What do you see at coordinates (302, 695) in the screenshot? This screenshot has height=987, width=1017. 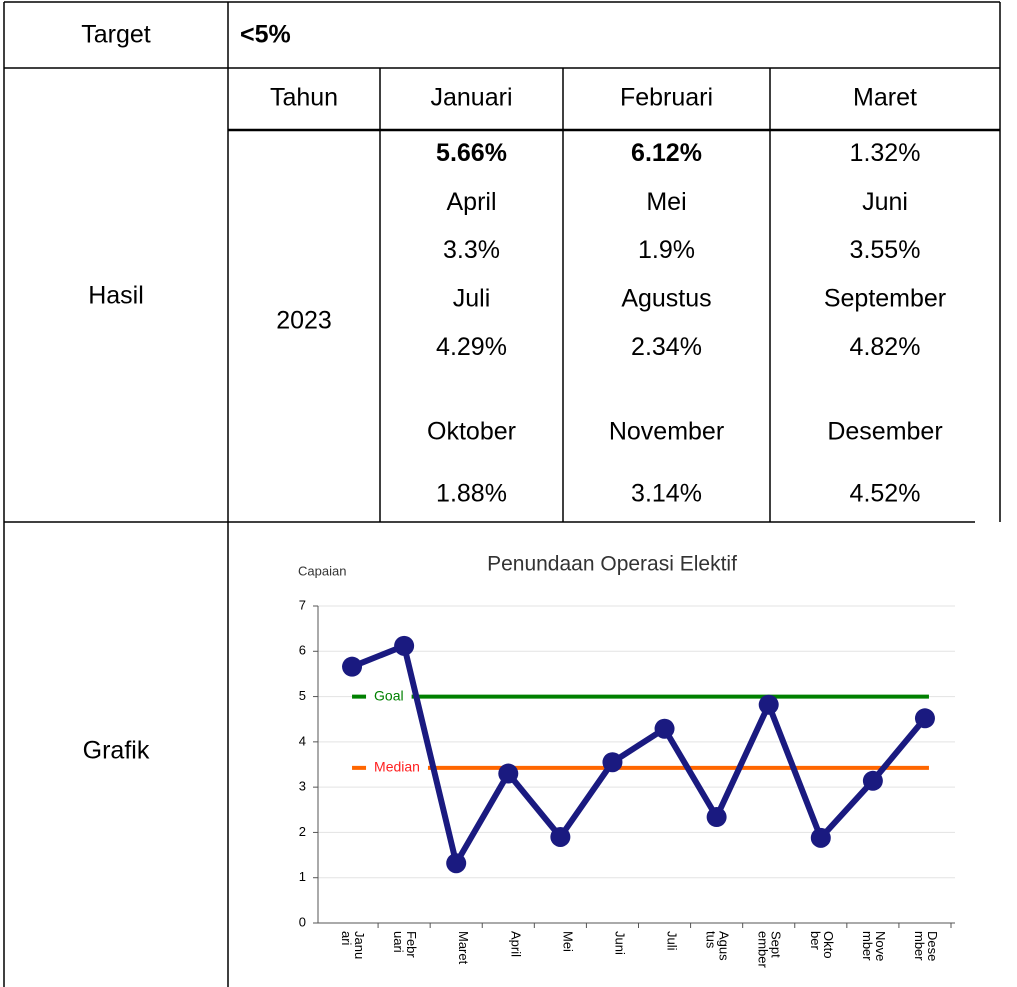 I see `y-tick-label: 5` at bounding box center [302, 695].